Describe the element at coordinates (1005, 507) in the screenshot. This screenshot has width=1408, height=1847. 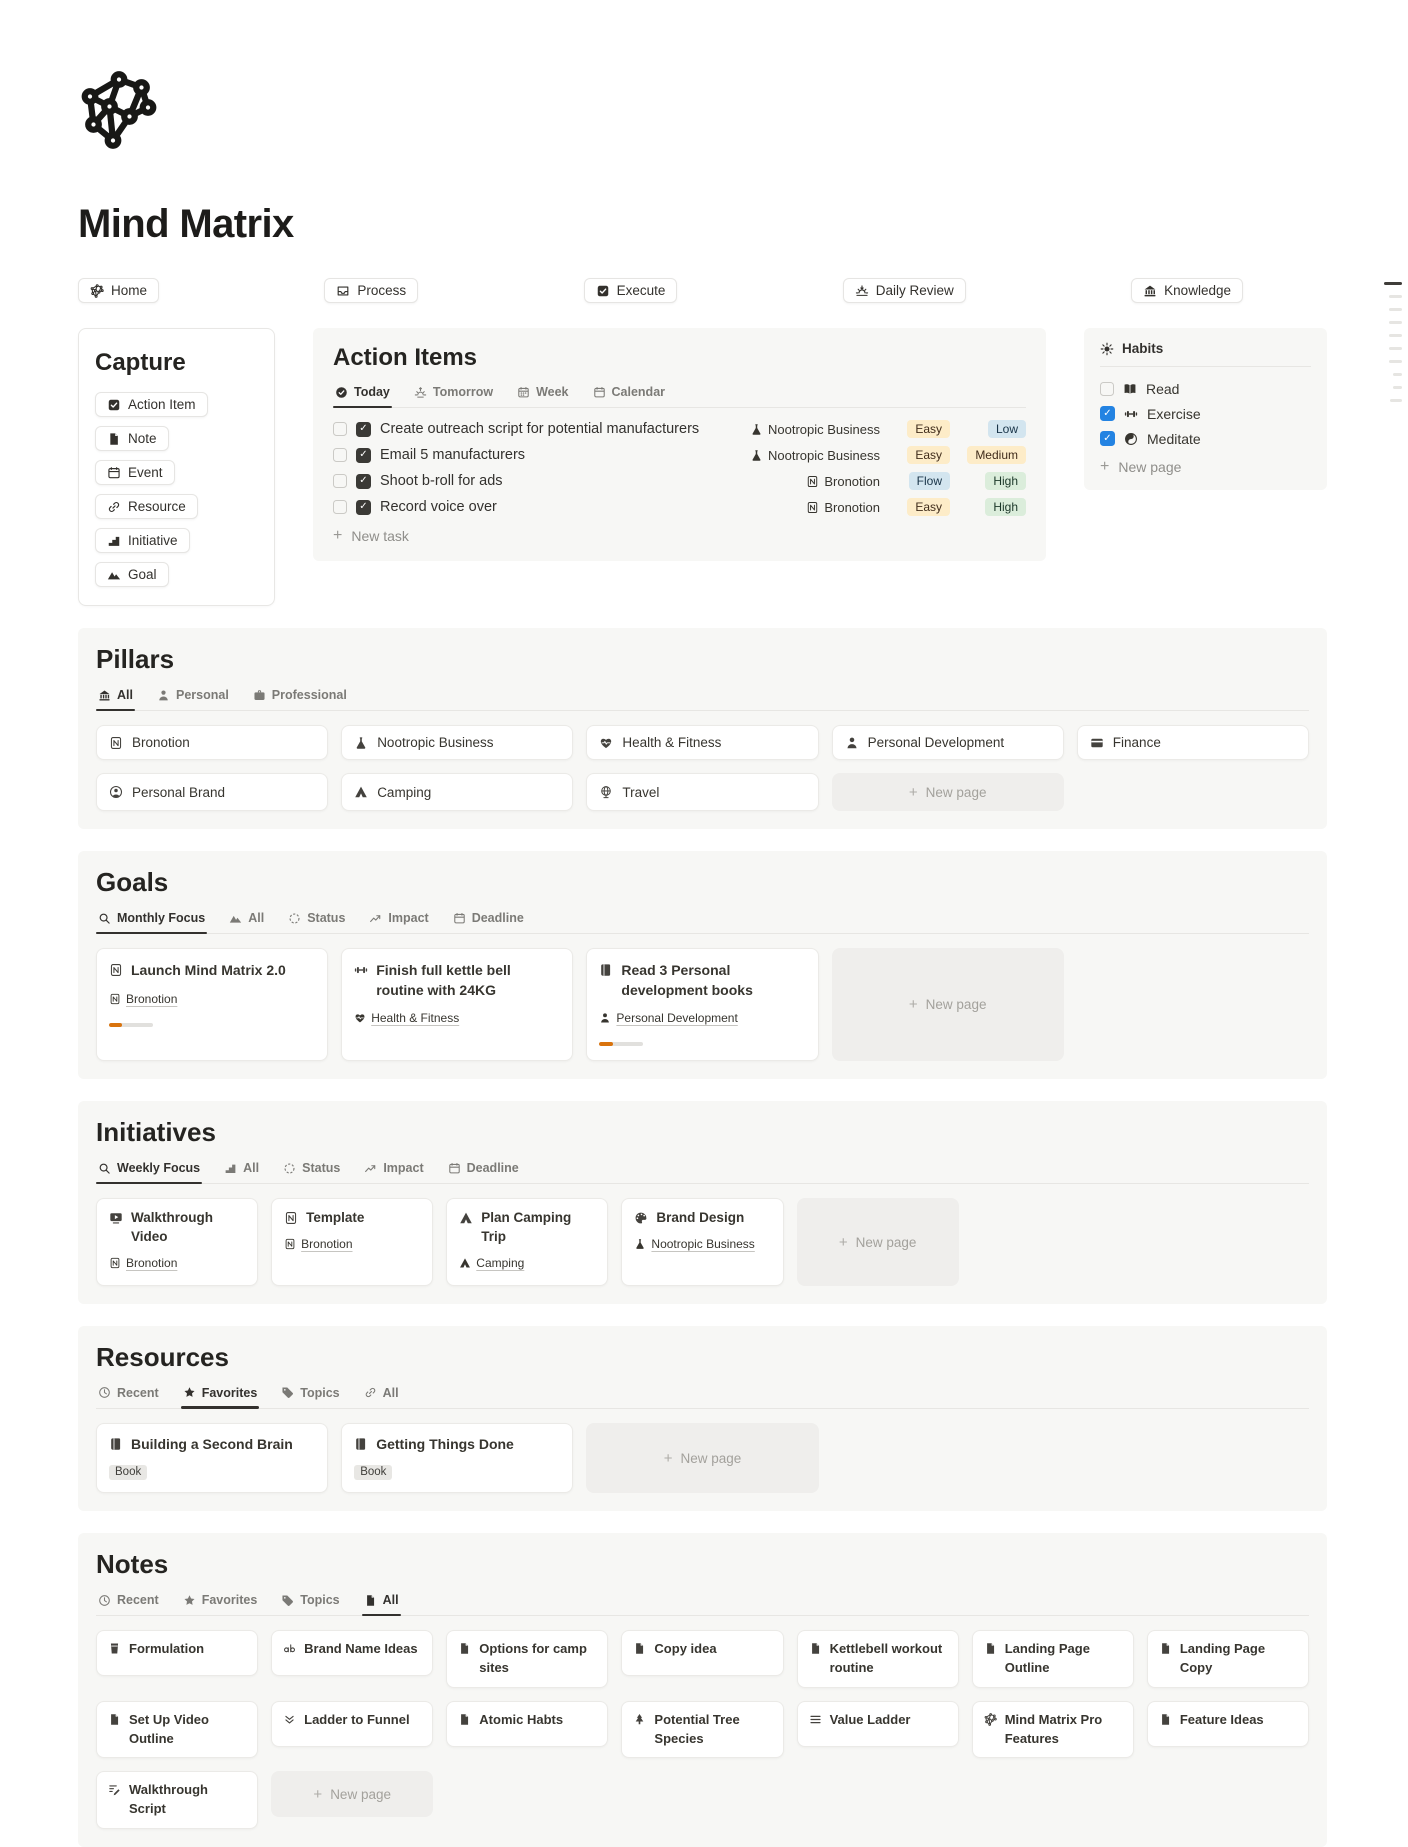
I see `impact-tag: High` at that location.